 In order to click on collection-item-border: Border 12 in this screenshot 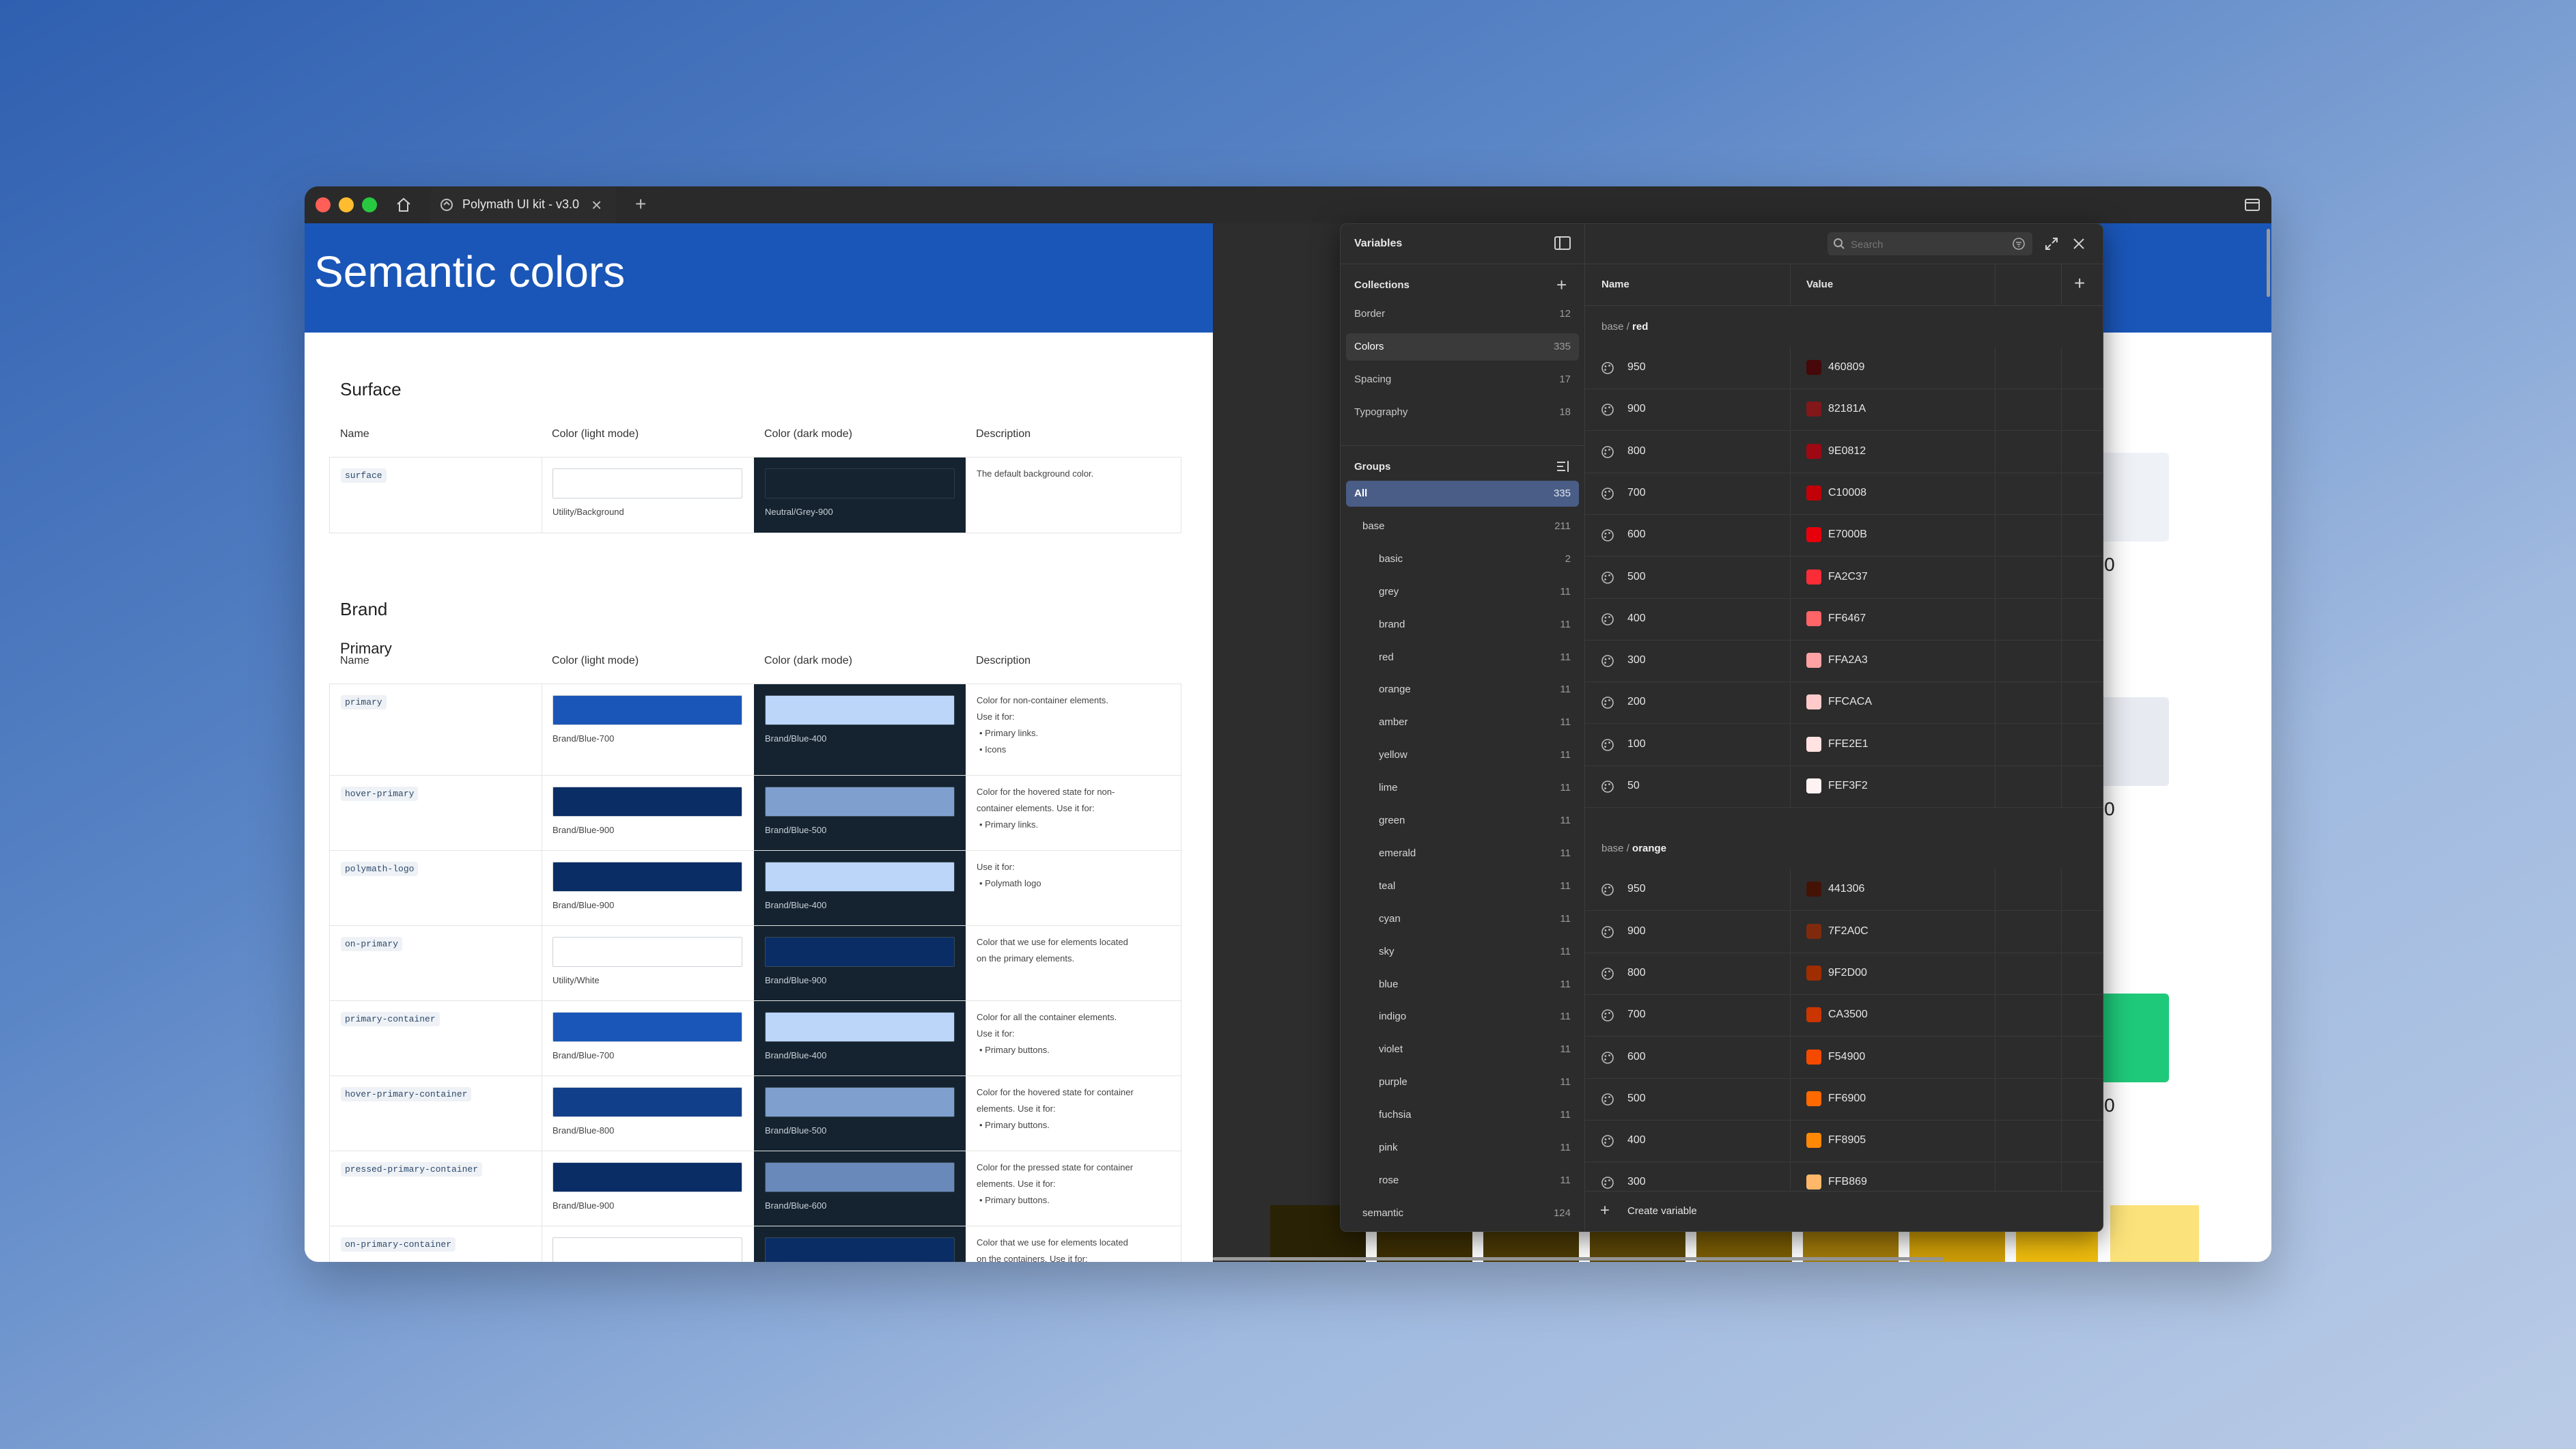, I will do `click(1462, 314)`.